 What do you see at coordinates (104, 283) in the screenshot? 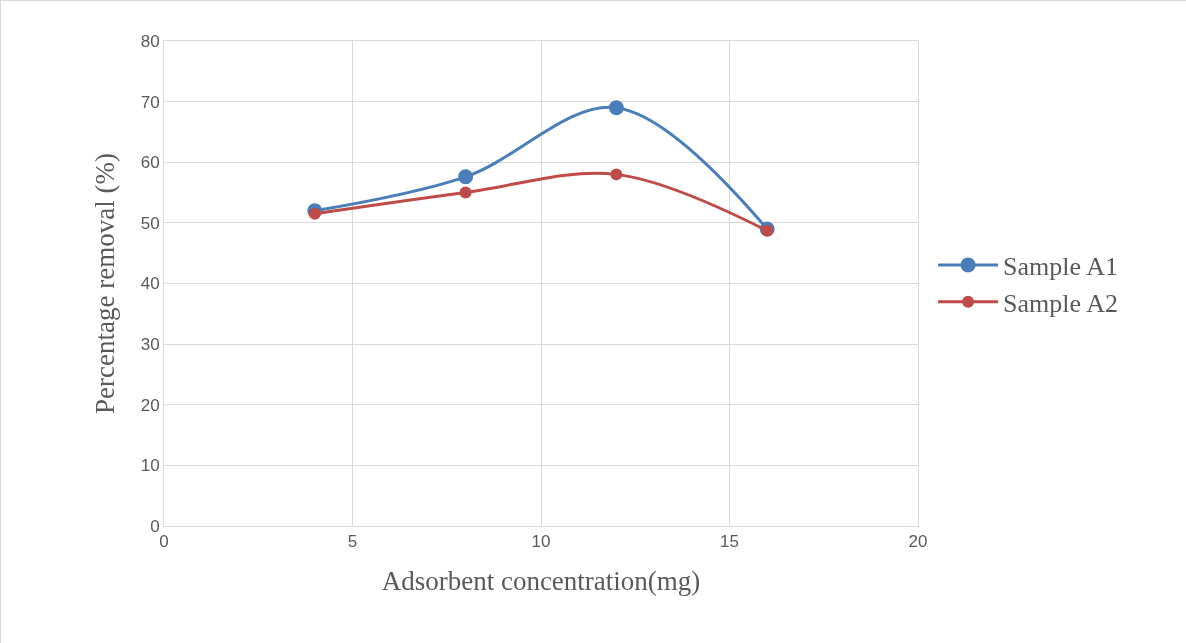
I see `y-axis-title: Percentage removal (%)` at bounding box center [104, 283].